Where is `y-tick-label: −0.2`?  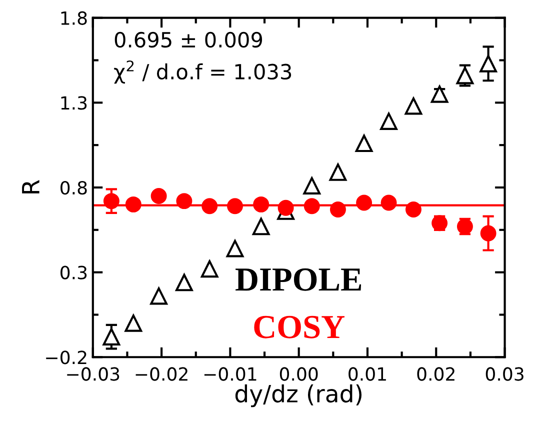 y-tick-label: −0.2 is located at coordinates (66, 357).